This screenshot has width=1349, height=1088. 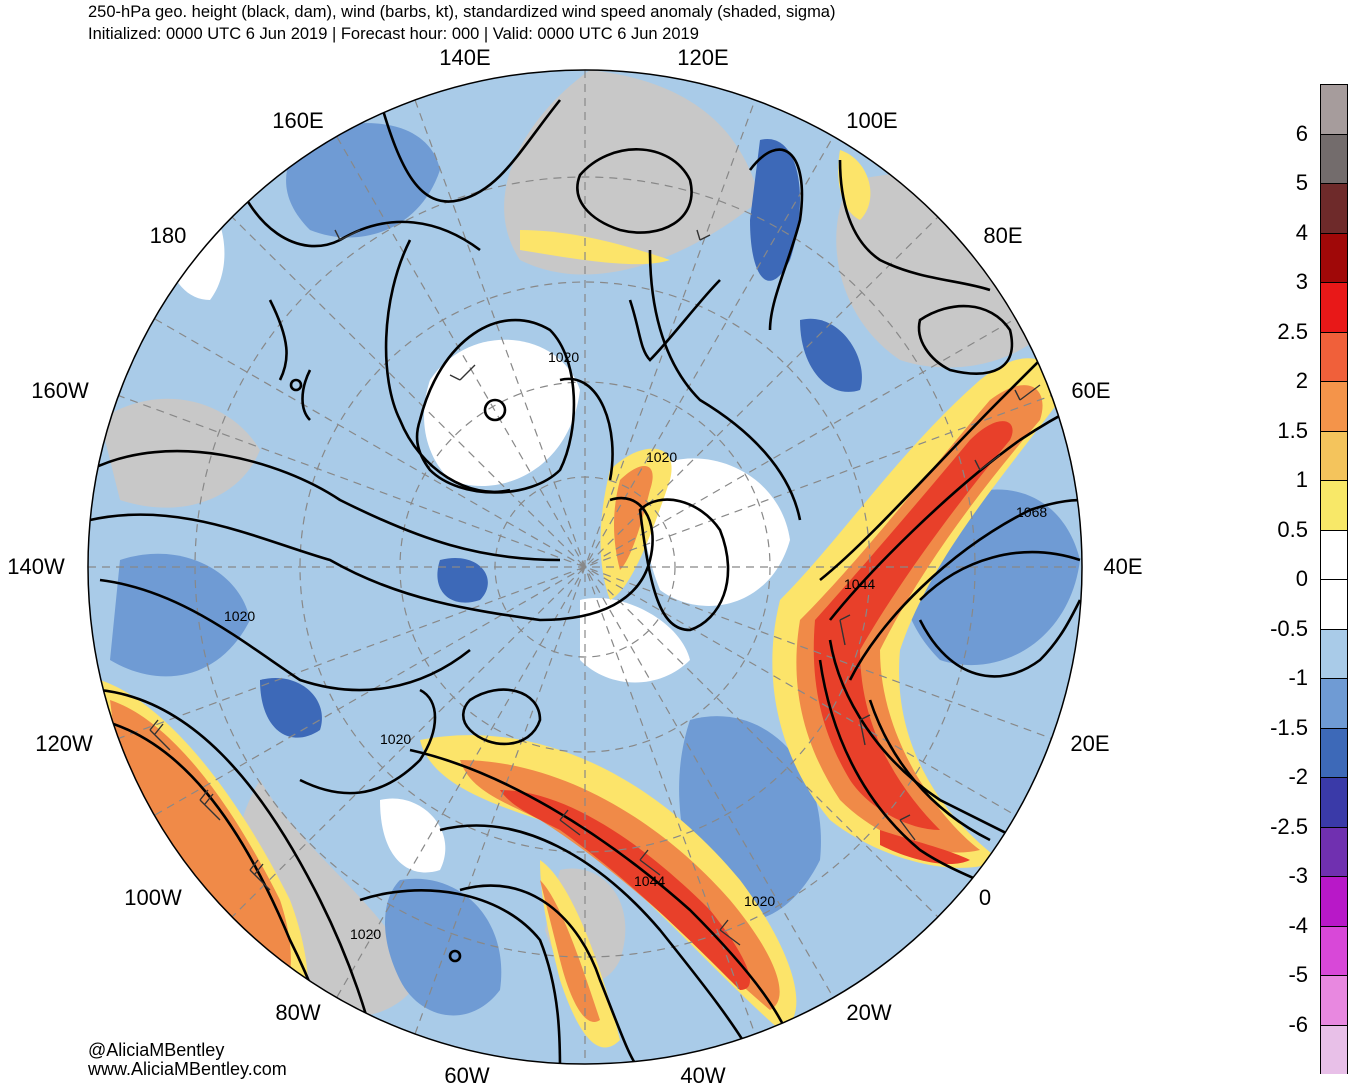 I want to click on lon-label-40e: 40E, so click(x=1123, y=566).